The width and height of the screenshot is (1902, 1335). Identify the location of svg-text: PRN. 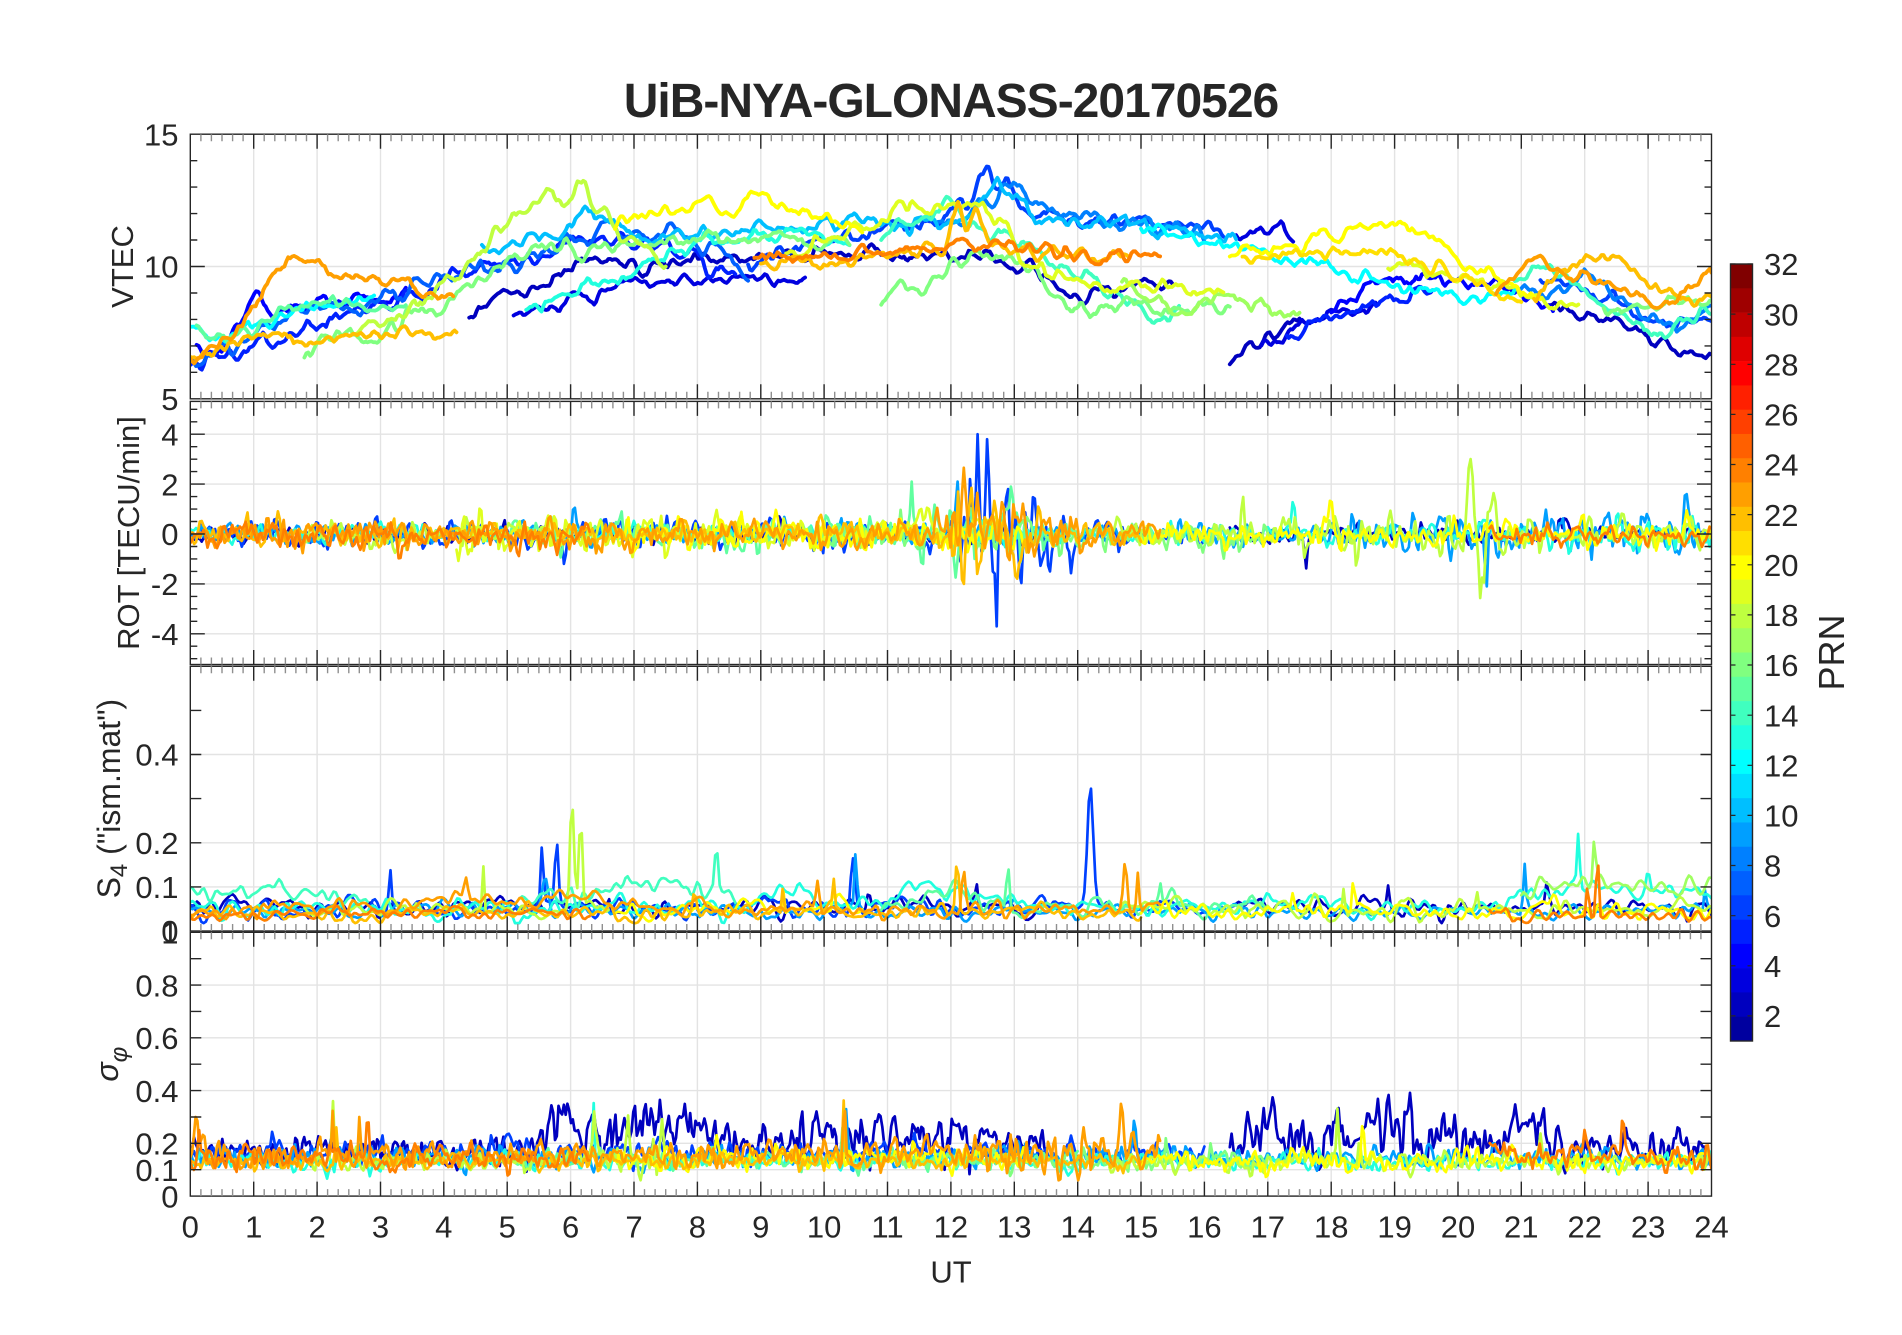
(1831, 652).